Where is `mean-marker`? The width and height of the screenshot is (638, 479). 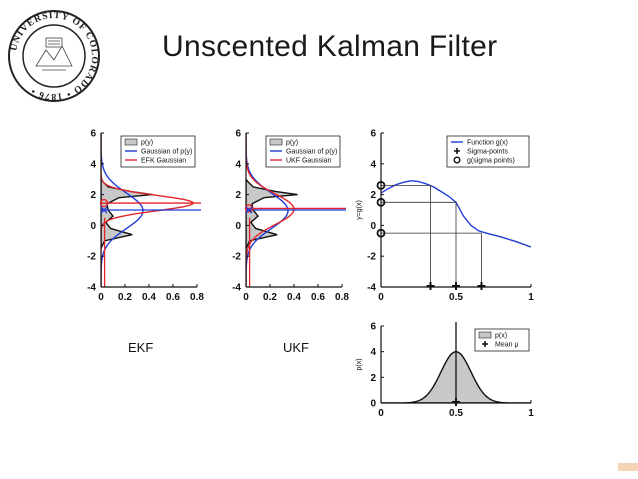 mean-marker is located at coordinates (456, 402).